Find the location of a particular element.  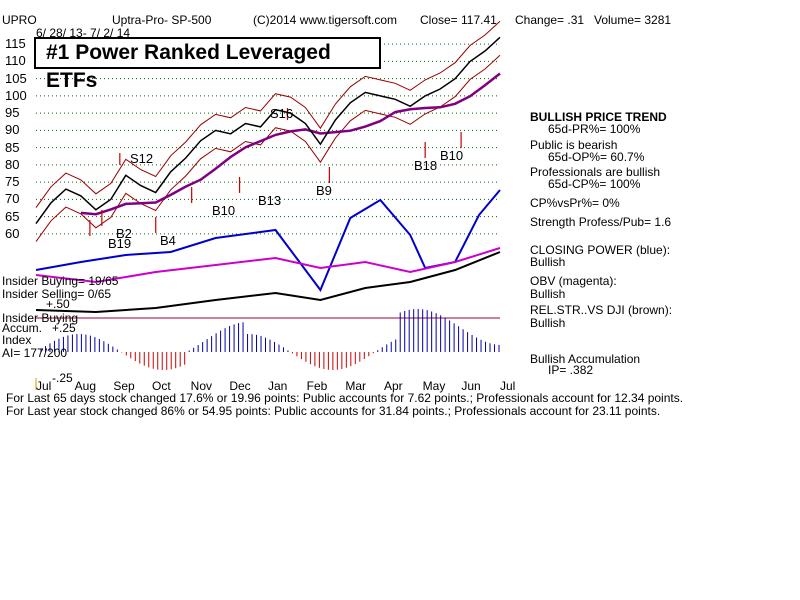

relstr-line is located at coordinates (268, 282).